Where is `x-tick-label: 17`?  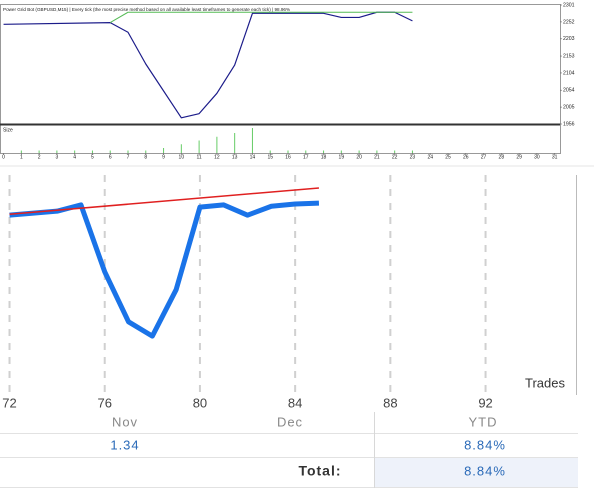 x-tick-label: 17 is located at coordinates (306, 157).